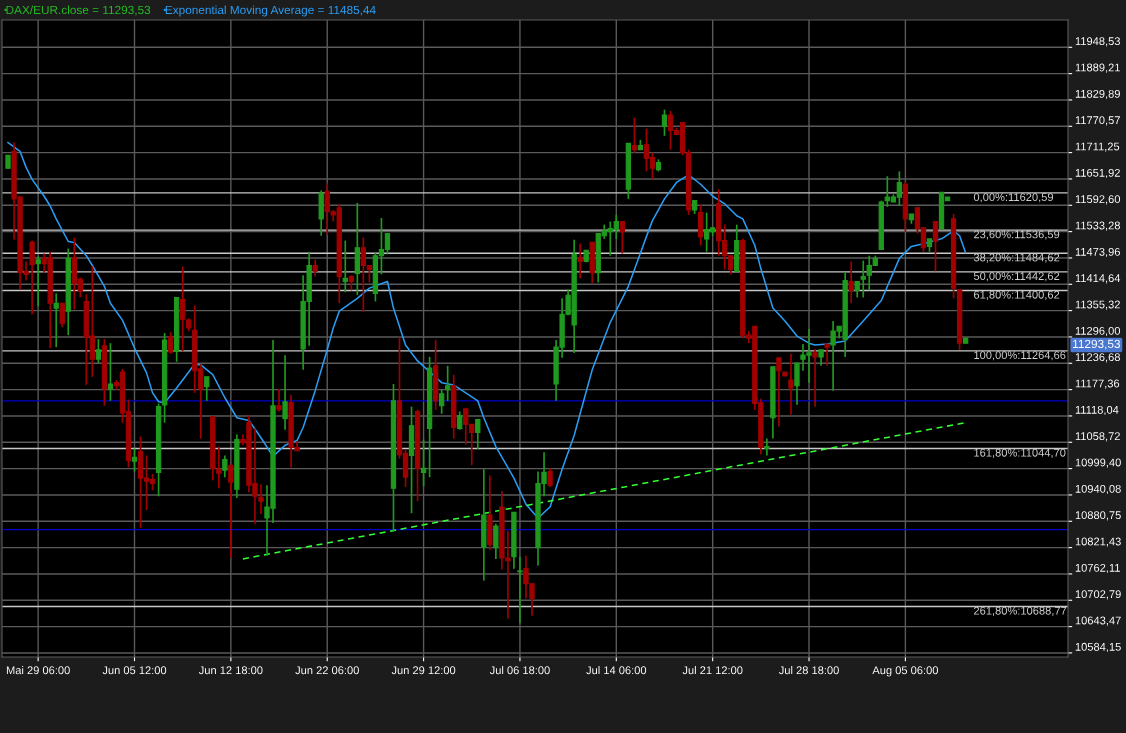 The height and width of the screenshot is (733, 1126). I want to click on x-tick-label: Jul 14 06:00, so click(616, 670).